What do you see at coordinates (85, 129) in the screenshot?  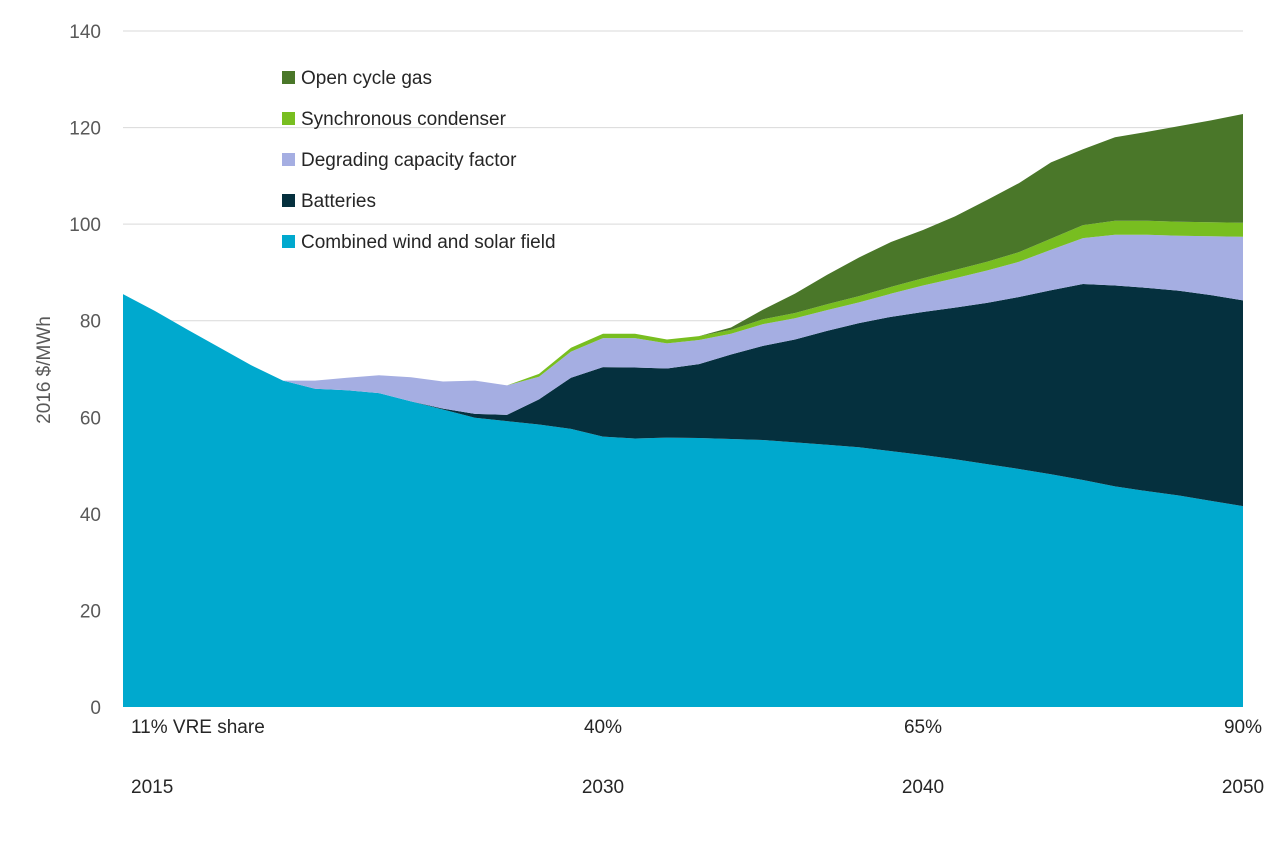 I see `y-tick-label: 120` at bounding box center [85, 129].